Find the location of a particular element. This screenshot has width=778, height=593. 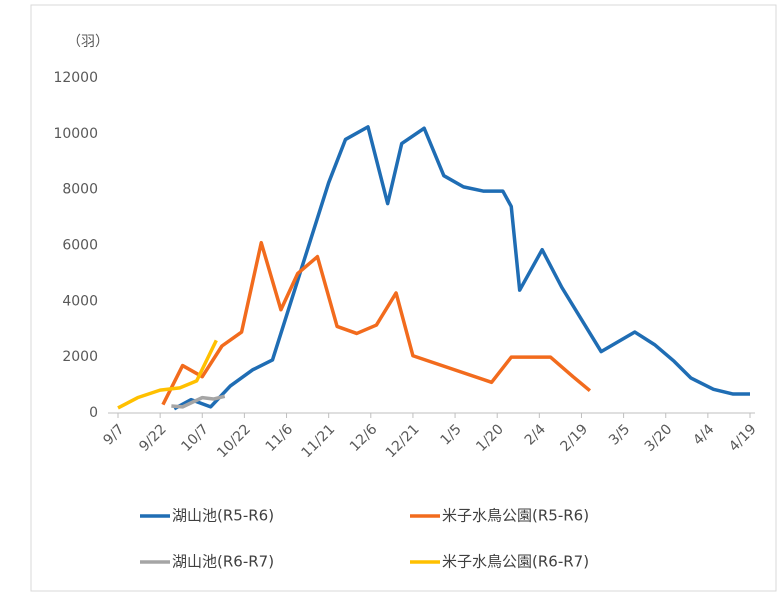

y-tick-label: 0 is located at coordinates (93, 413).